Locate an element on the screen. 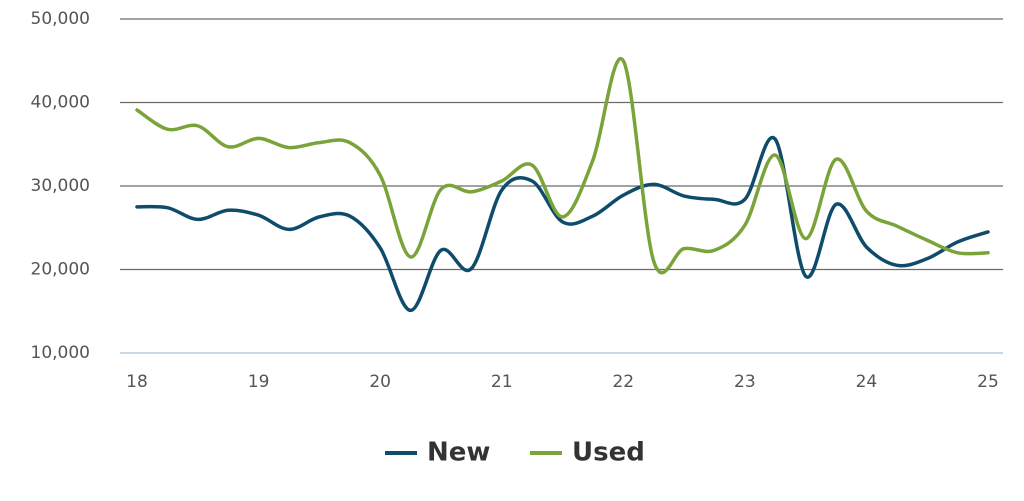 The height and width of the screenshot is (501, 1024). y-tick-label: 30,000 is located at coordinates (60, 186).